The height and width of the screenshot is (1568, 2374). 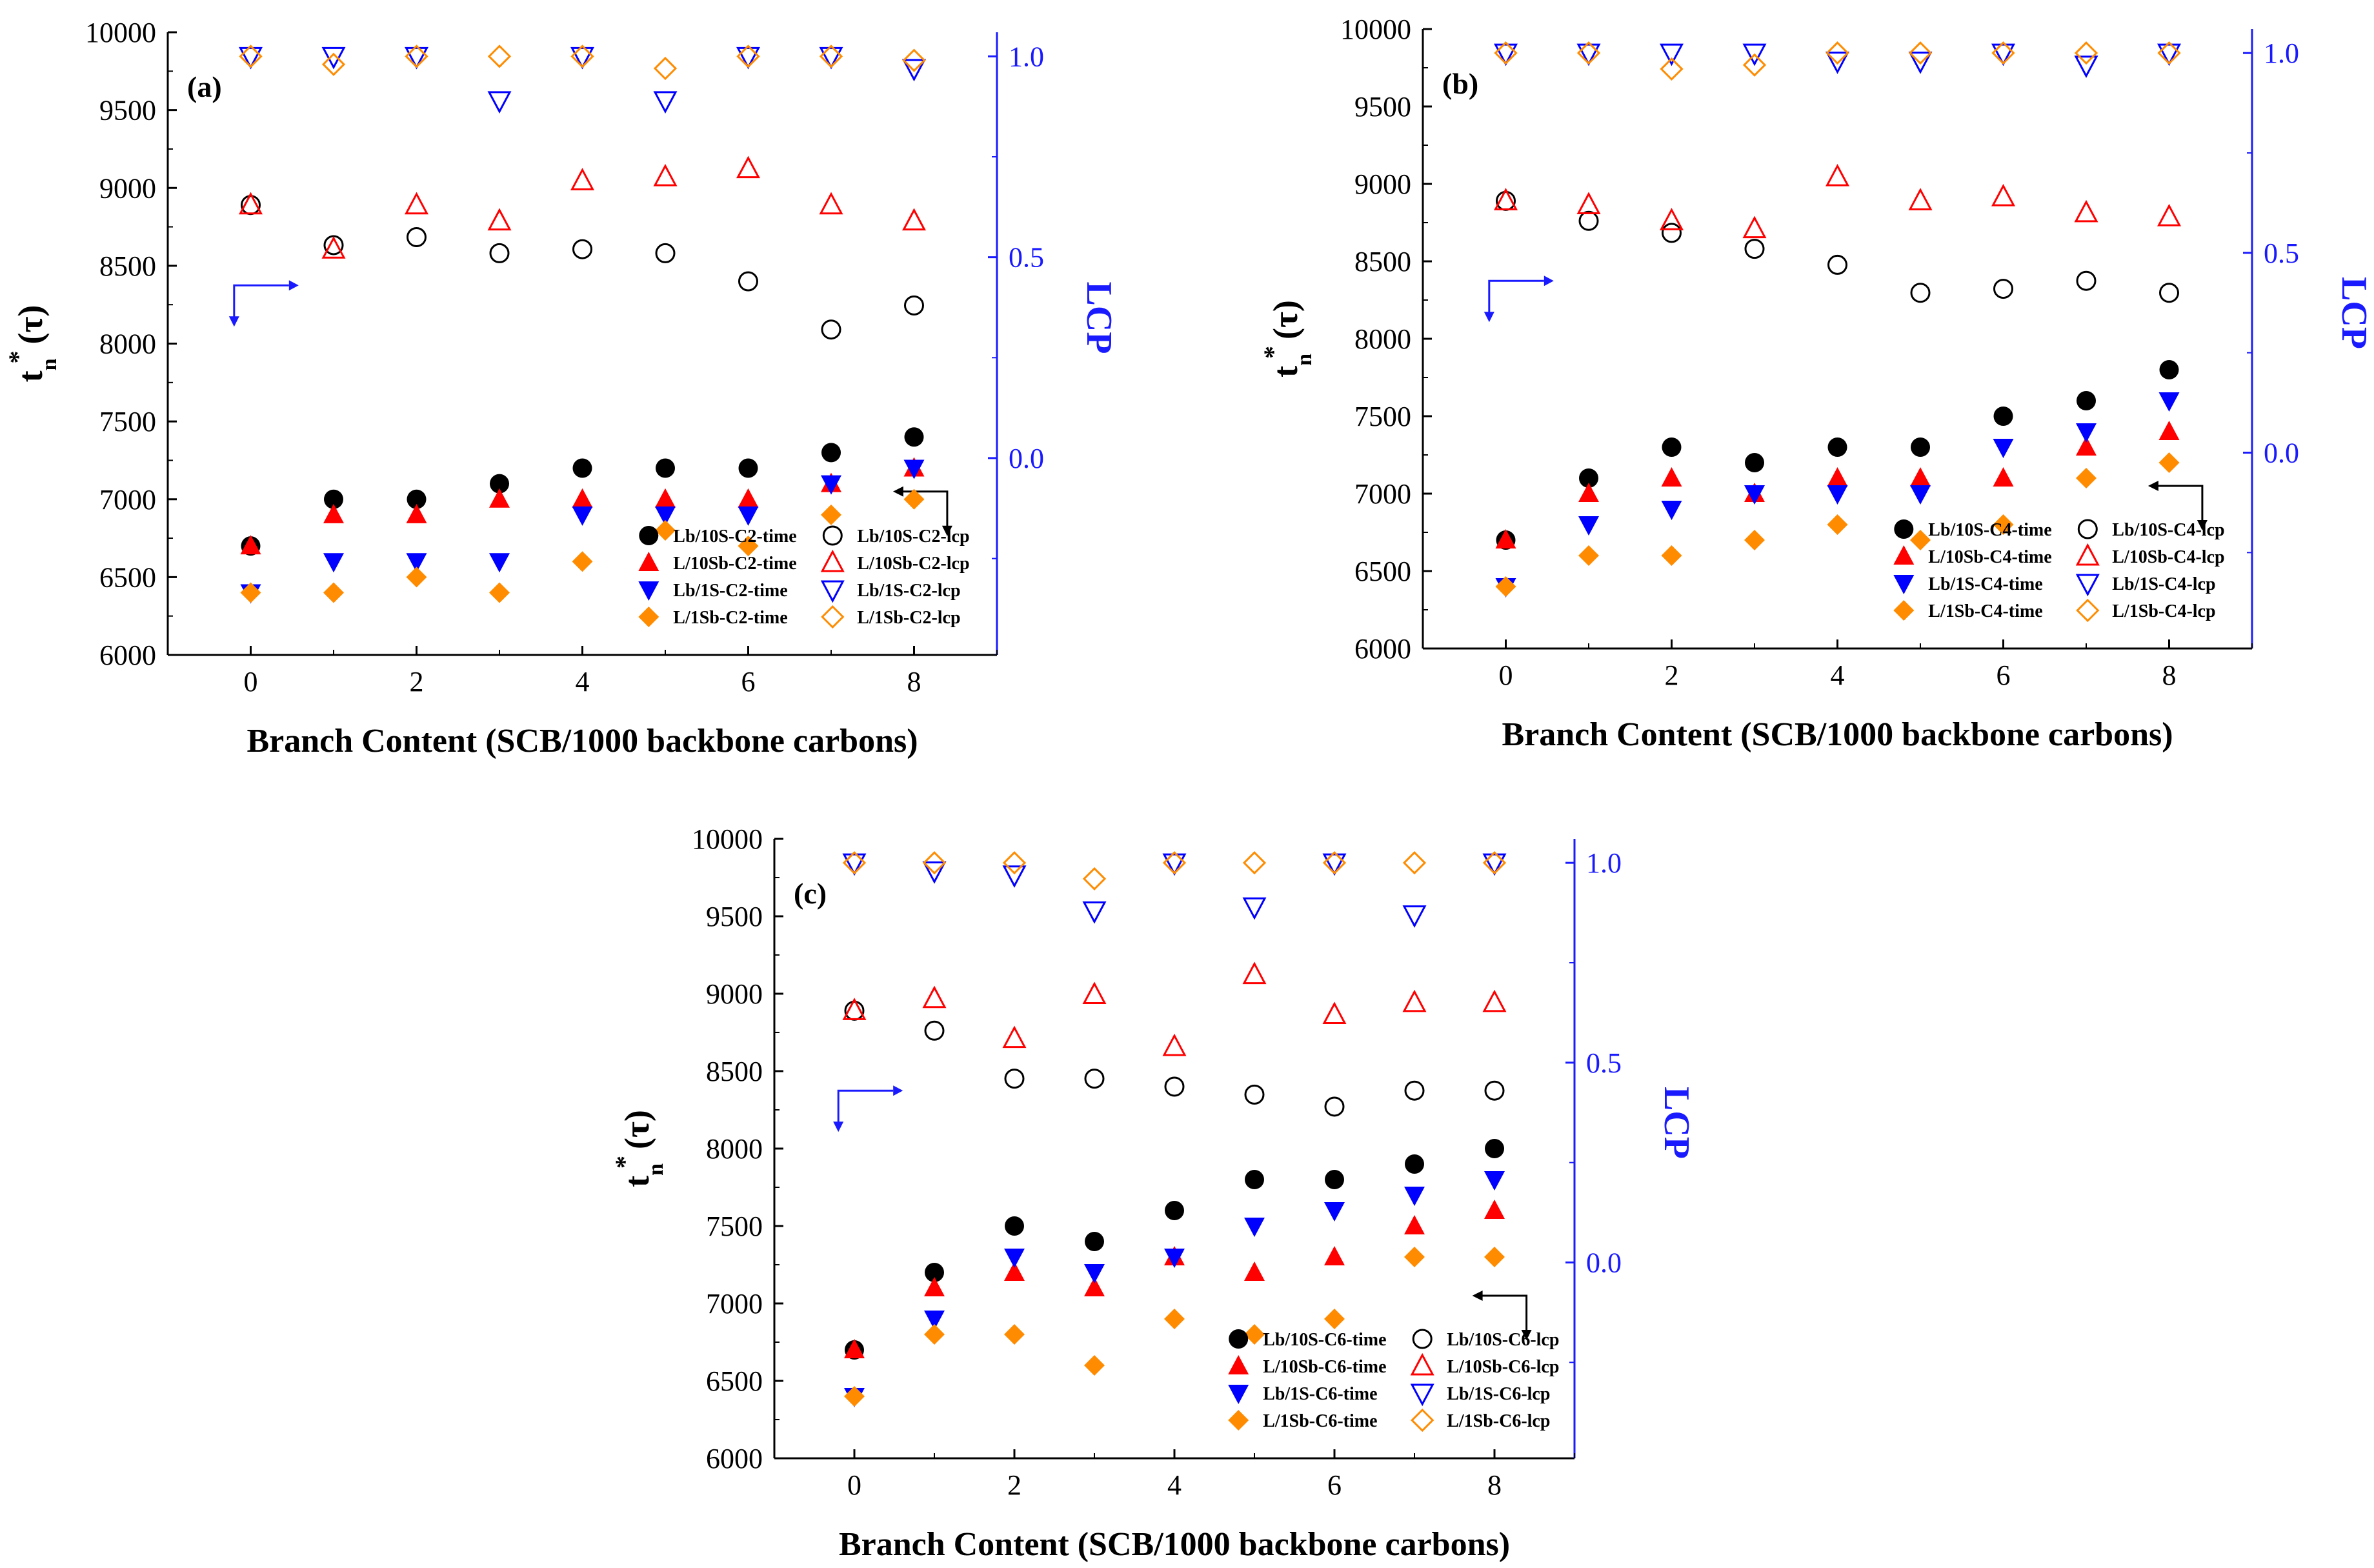 What do you see at coordinates (1604, 1063) in the screenshot?
I see `y2-tick-label: 0.5` at bounding box center [1604, 1063].